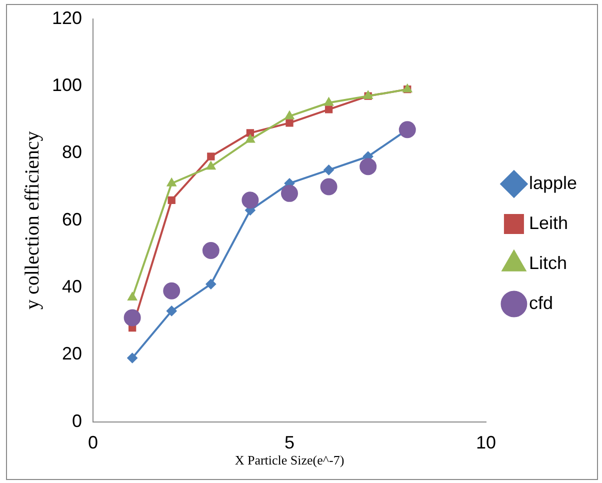  I want to click on y-tick-label: 60, so click(72, 219).